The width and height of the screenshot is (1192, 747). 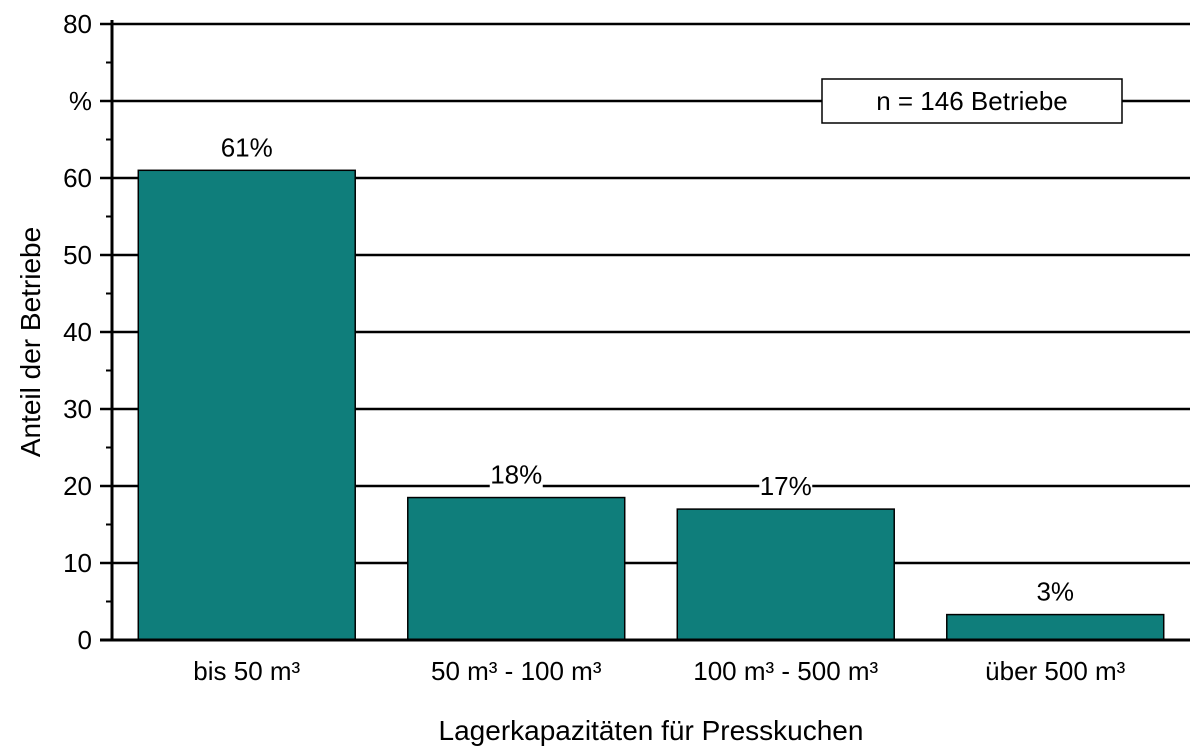 I want to click on annotation-frame, so click(x=972, y=101).